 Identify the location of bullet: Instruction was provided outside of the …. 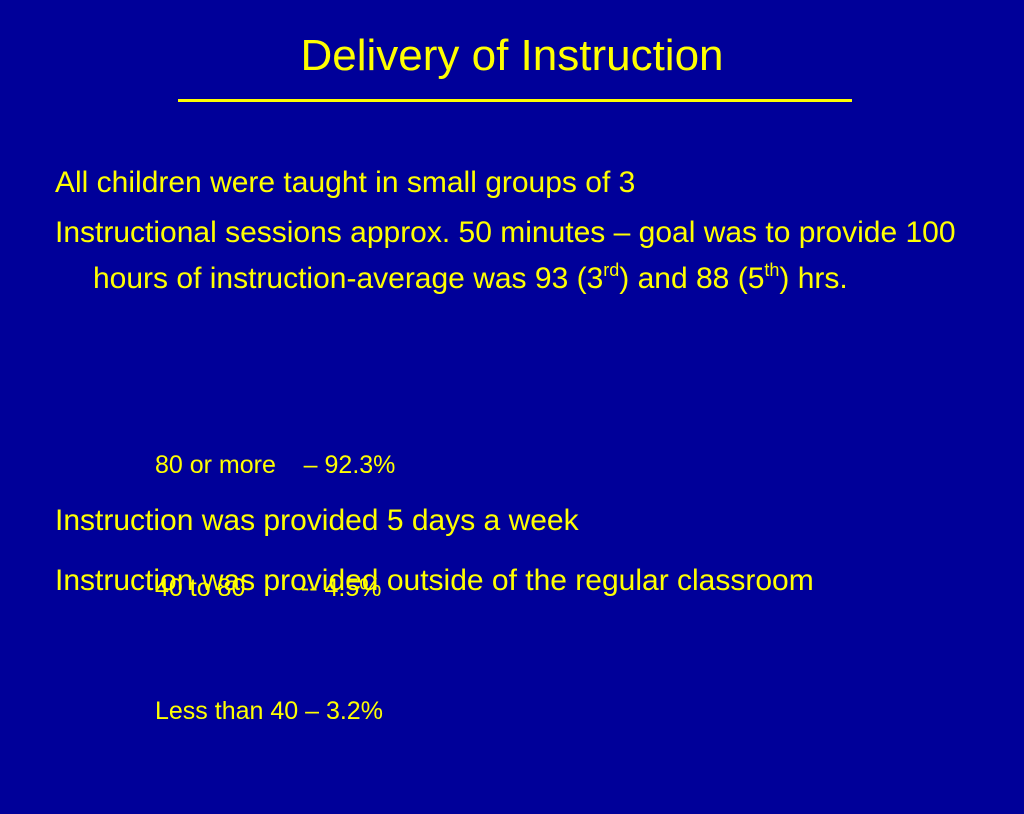
(434, 580).